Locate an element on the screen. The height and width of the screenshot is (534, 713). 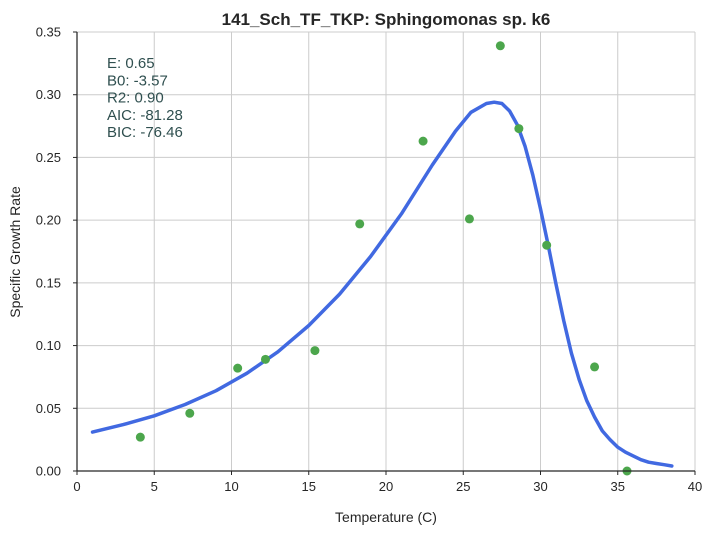
x-tick-label: 40 is located at coordinates (695, 486).